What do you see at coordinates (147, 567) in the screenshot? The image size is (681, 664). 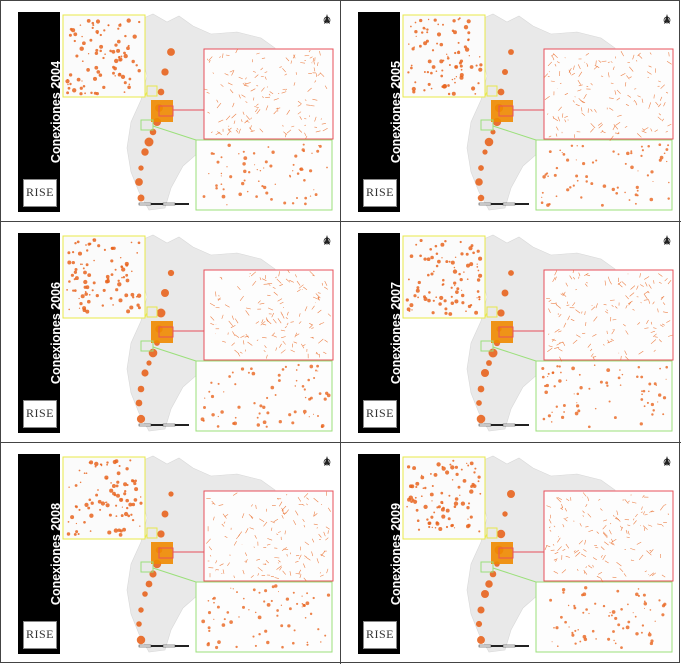 I see `south-marker` at bounding box center [147, 567].